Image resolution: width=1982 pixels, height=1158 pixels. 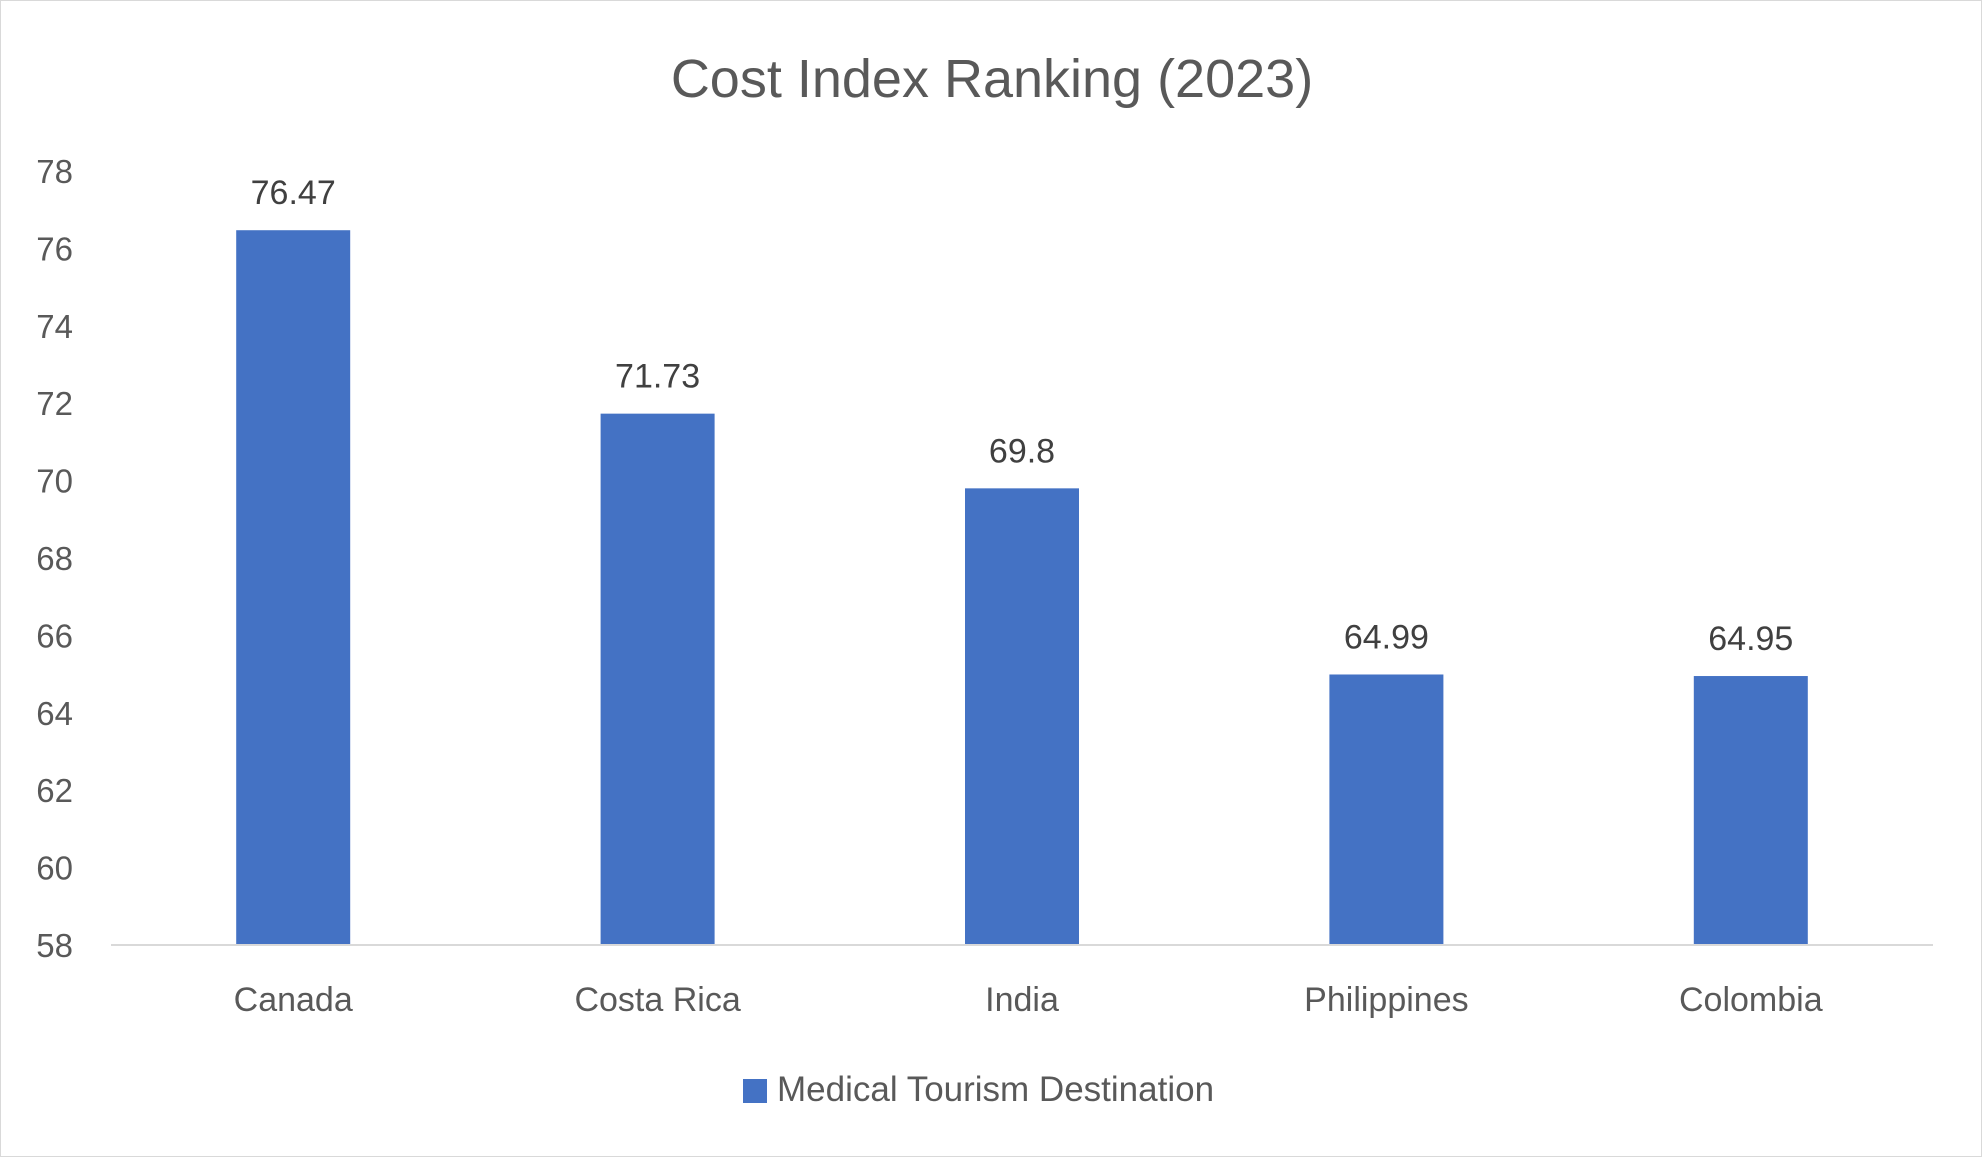 What do you see at coordinates (293, 193) in the screenshot?
I see `data-label: 76.47` at bounding box center [293, 193].